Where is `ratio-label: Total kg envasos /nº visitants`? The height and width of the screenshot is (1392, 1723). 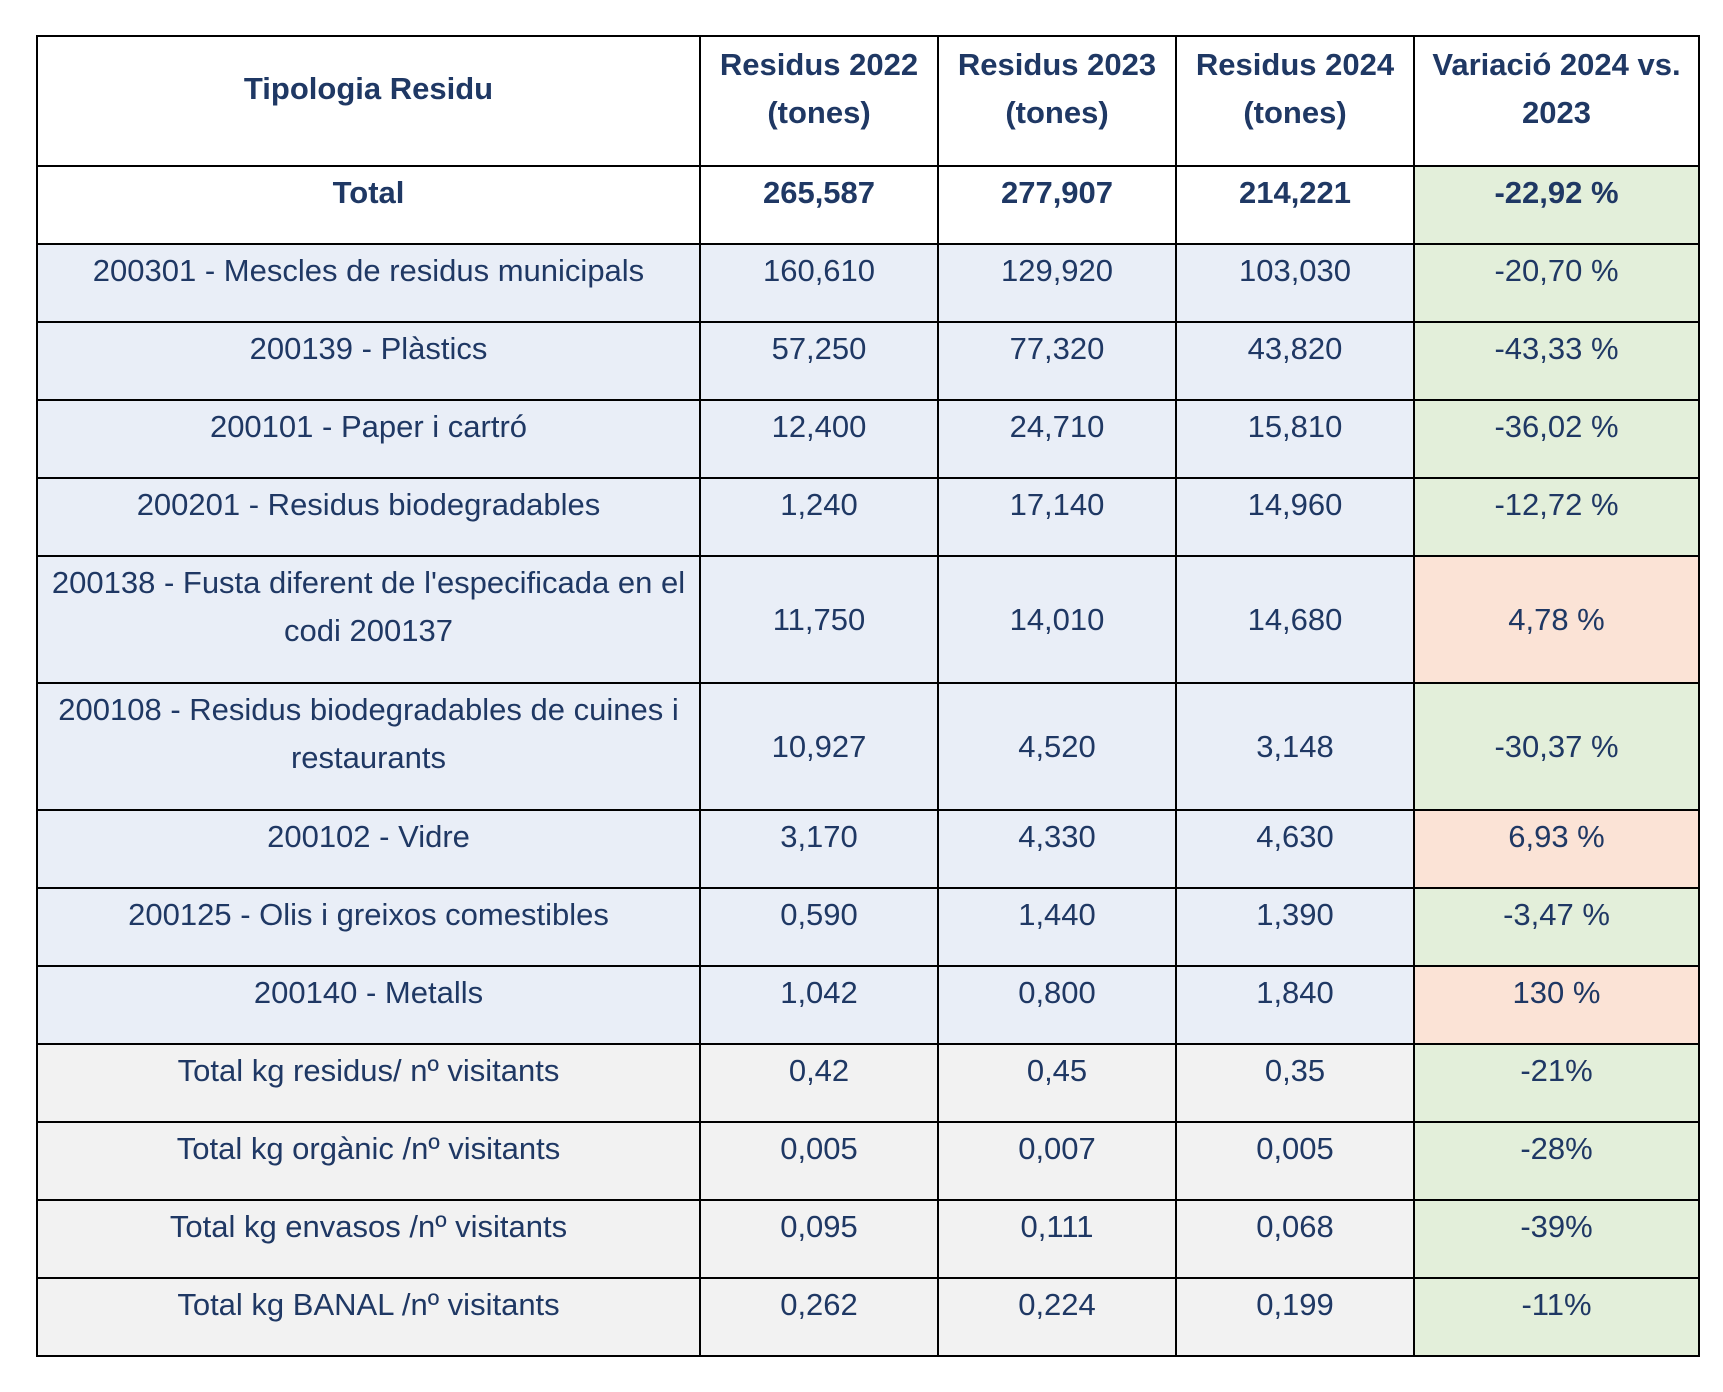 ratio-label: Total kg envasos /nº visitants is located at coordinates (368, 1239).